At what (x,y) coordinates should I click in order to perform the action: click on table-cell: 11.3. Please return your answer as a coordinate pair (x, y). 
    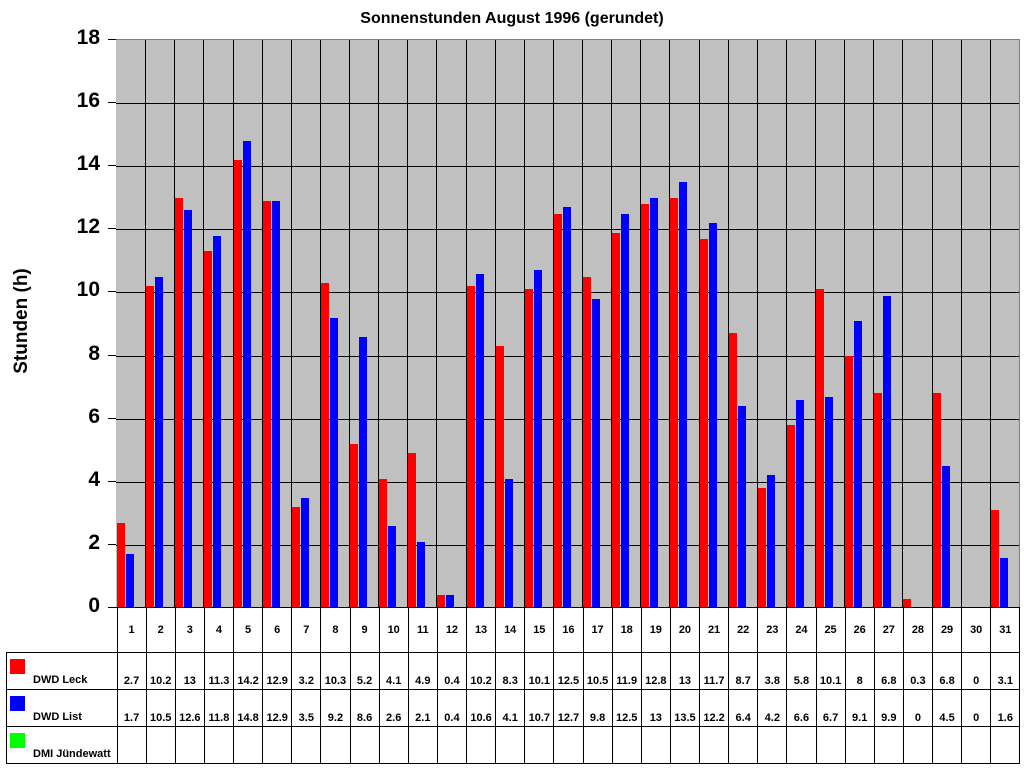
    Looking at the image, I should click on (219, 671).